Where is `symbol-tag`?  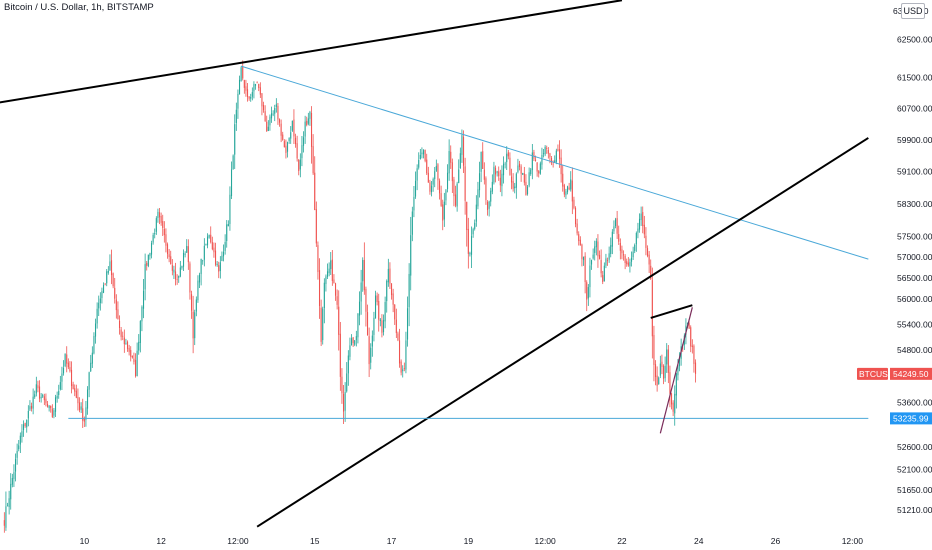 symbol-tag is located at coordinates (872, 373).